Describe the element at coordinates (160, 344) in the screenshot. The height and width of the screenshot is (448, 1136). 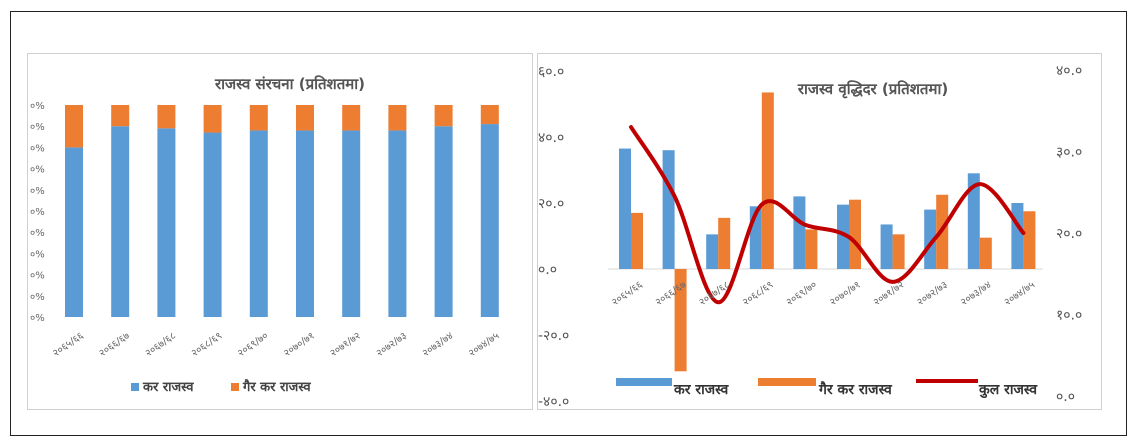
I see `x-tick-label: २०६७/६८` at that location.